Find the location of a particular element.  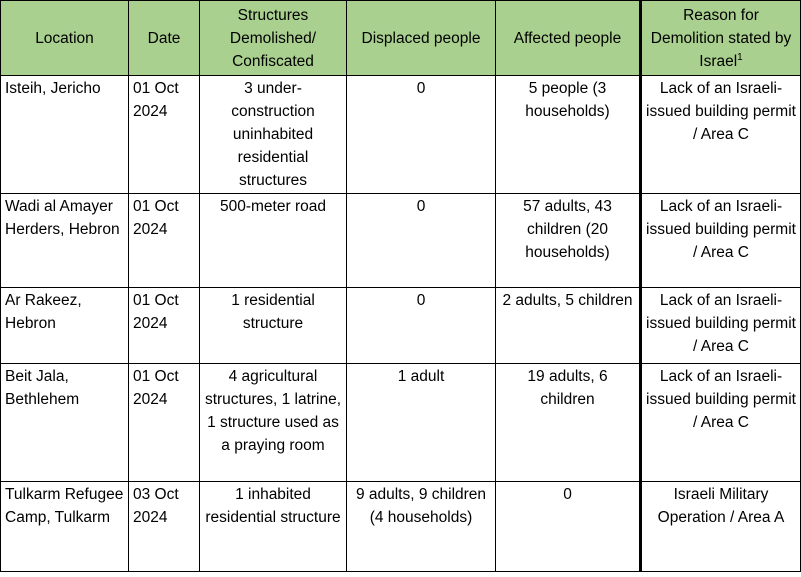

cell-location: Ar Rakeez, Hebron is located at coordinates (64, 325).